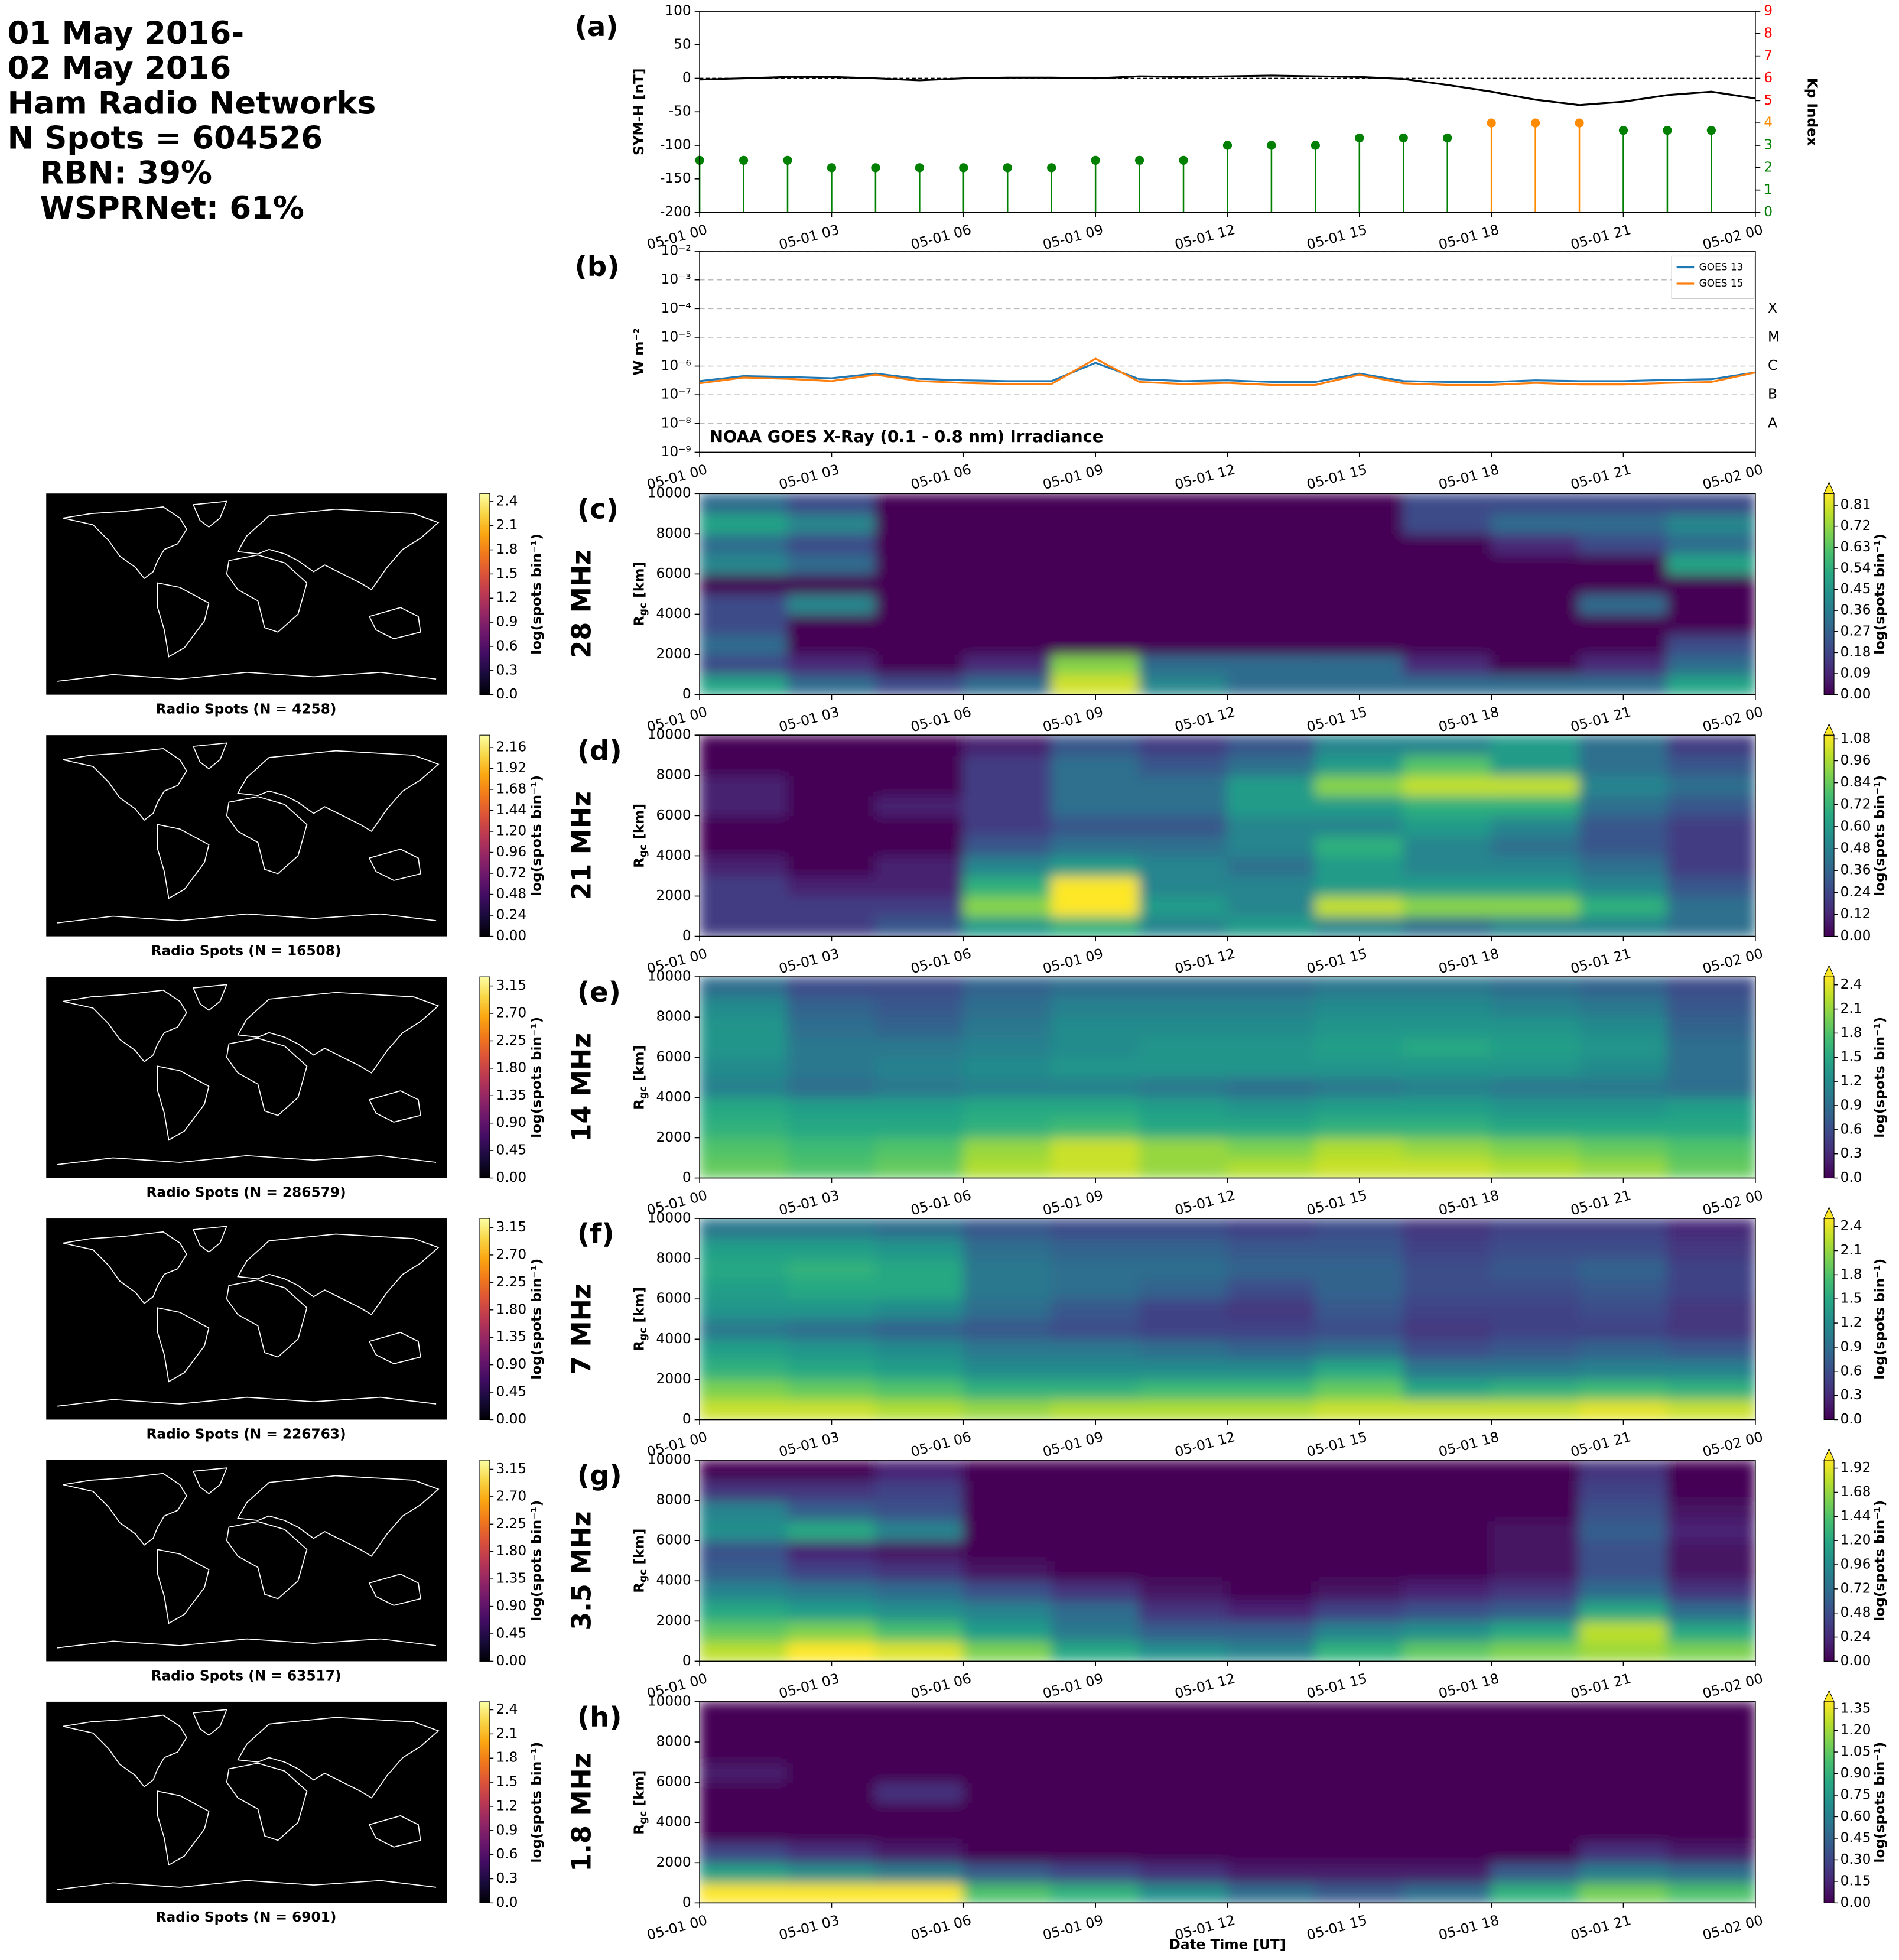 This screenshot has width=1899, height=1960. I want to click on panel-label: (g), so click(599, 1475).